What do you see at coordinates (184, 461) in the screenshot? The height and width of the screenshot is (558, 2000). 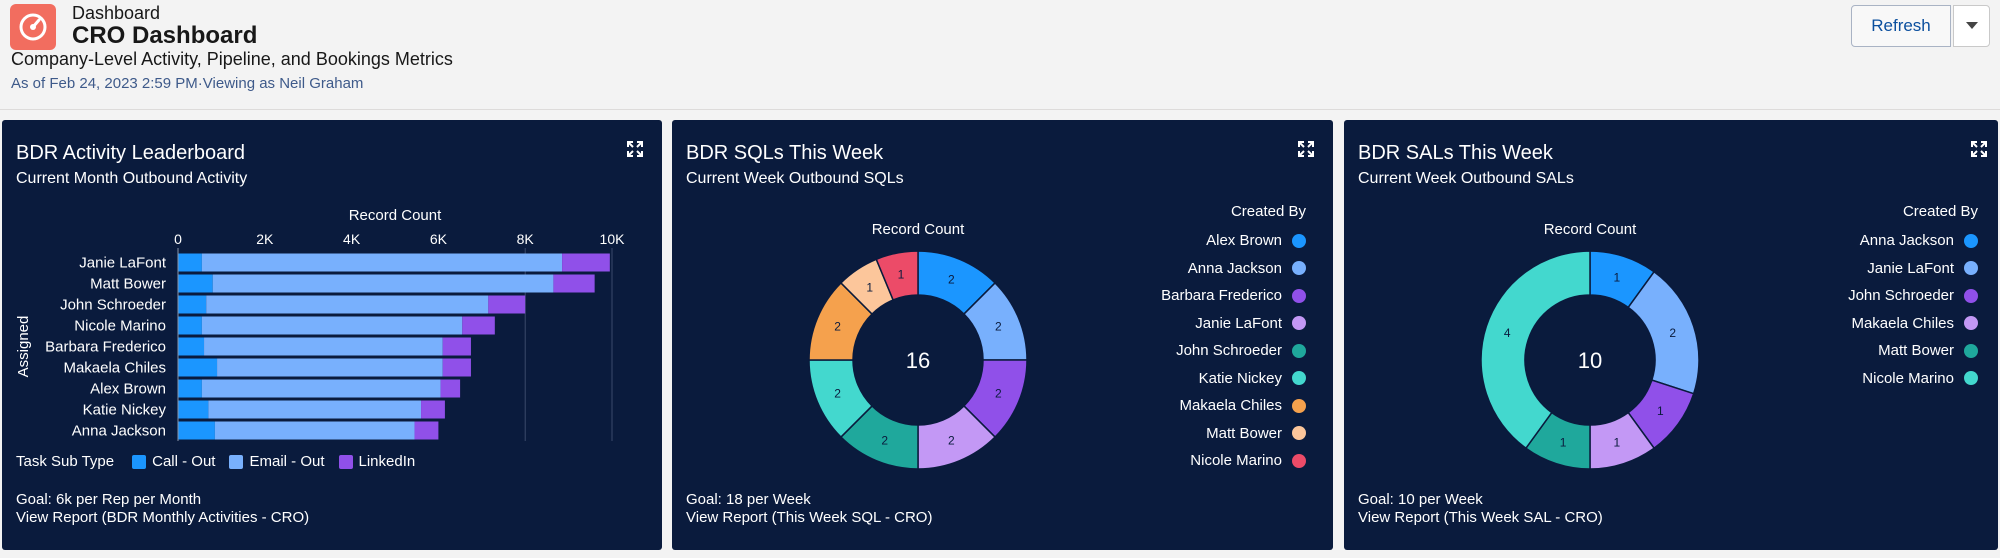 I see `legend-item-label: Call - Out` at bounding box center [184, 461].